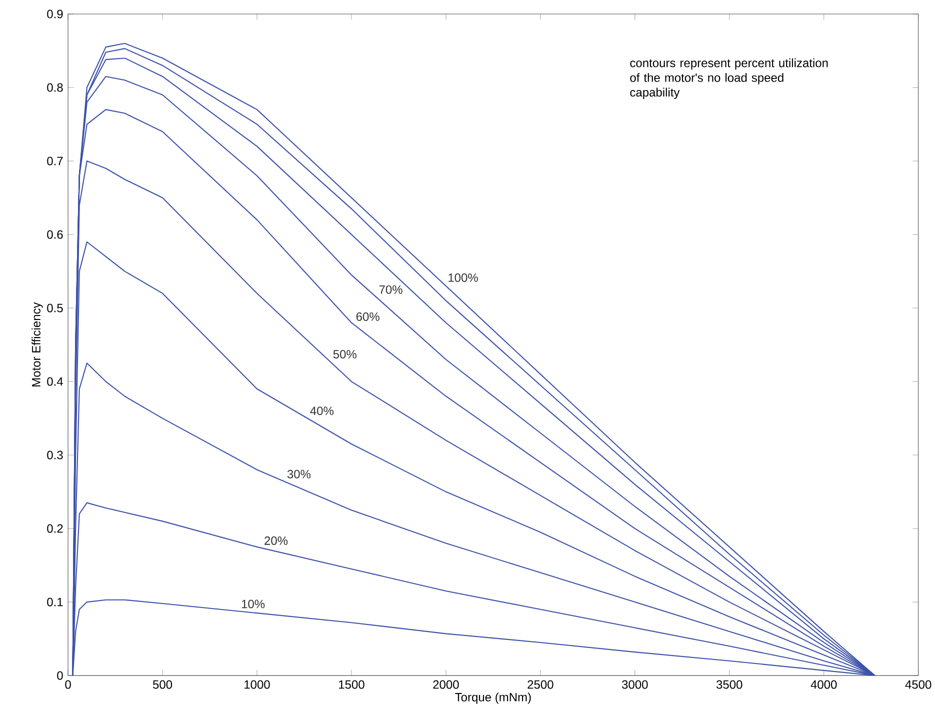 This screenshot has height=728, width=935. What do you see at coordinates (446, 684) in the screenshot?
I see `x-tick-label: 2000` at bounding box center [446, 684].